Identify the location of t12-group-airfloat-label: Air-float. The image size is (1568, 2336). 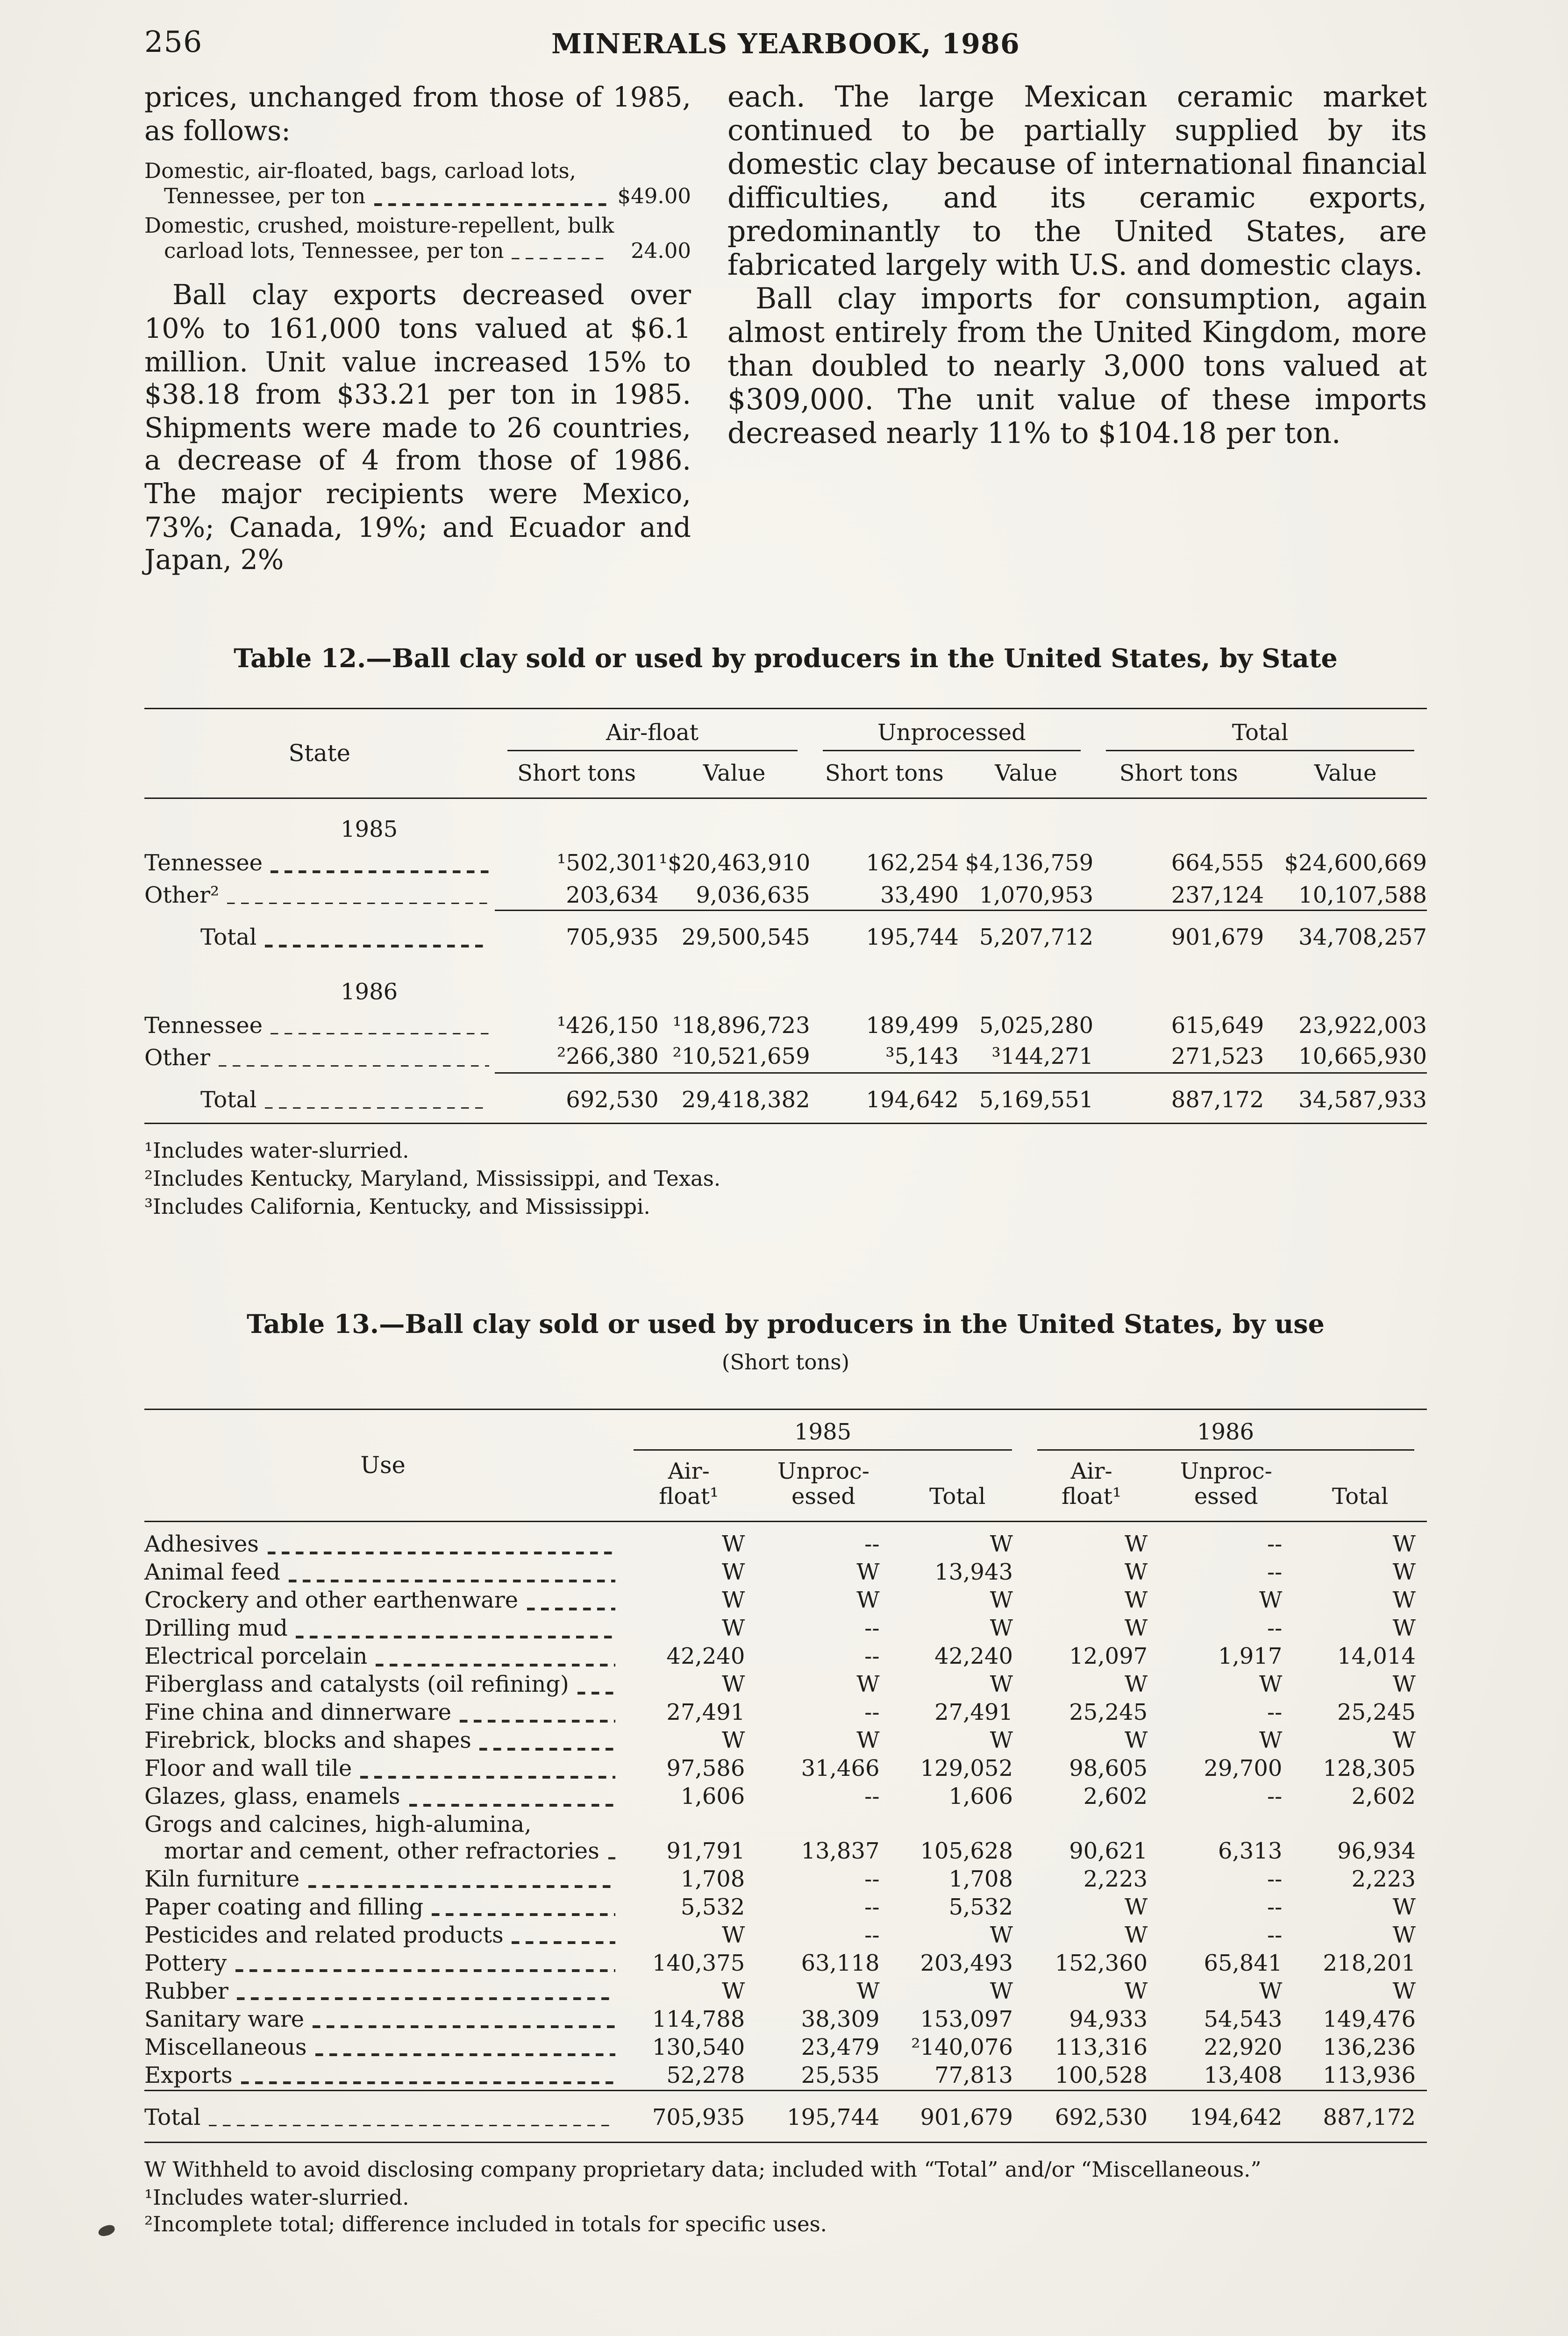
(653, 735).